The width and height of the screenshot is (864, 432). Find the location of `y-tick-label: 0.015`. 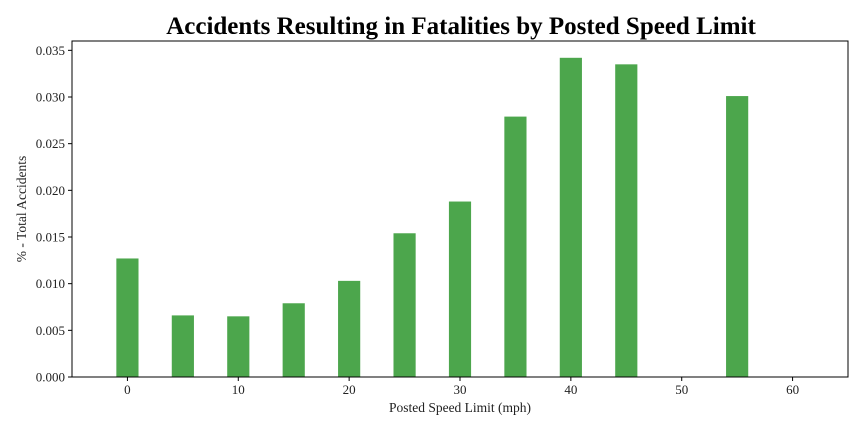

y-tick-label: 0.015 is located at coordinates (50, 237).